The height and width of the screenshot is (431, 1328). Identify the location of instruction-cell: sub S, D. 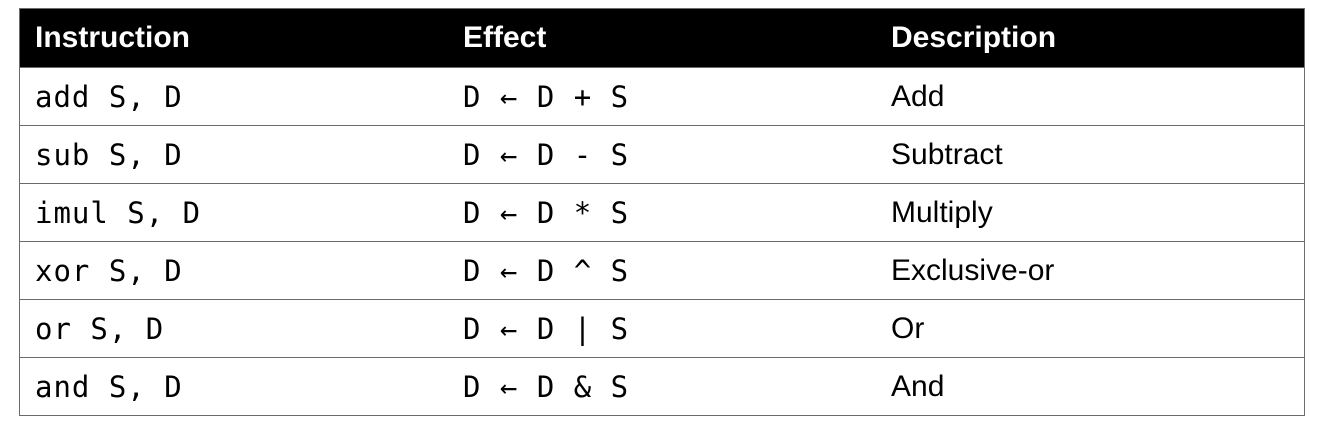
(109, 154).